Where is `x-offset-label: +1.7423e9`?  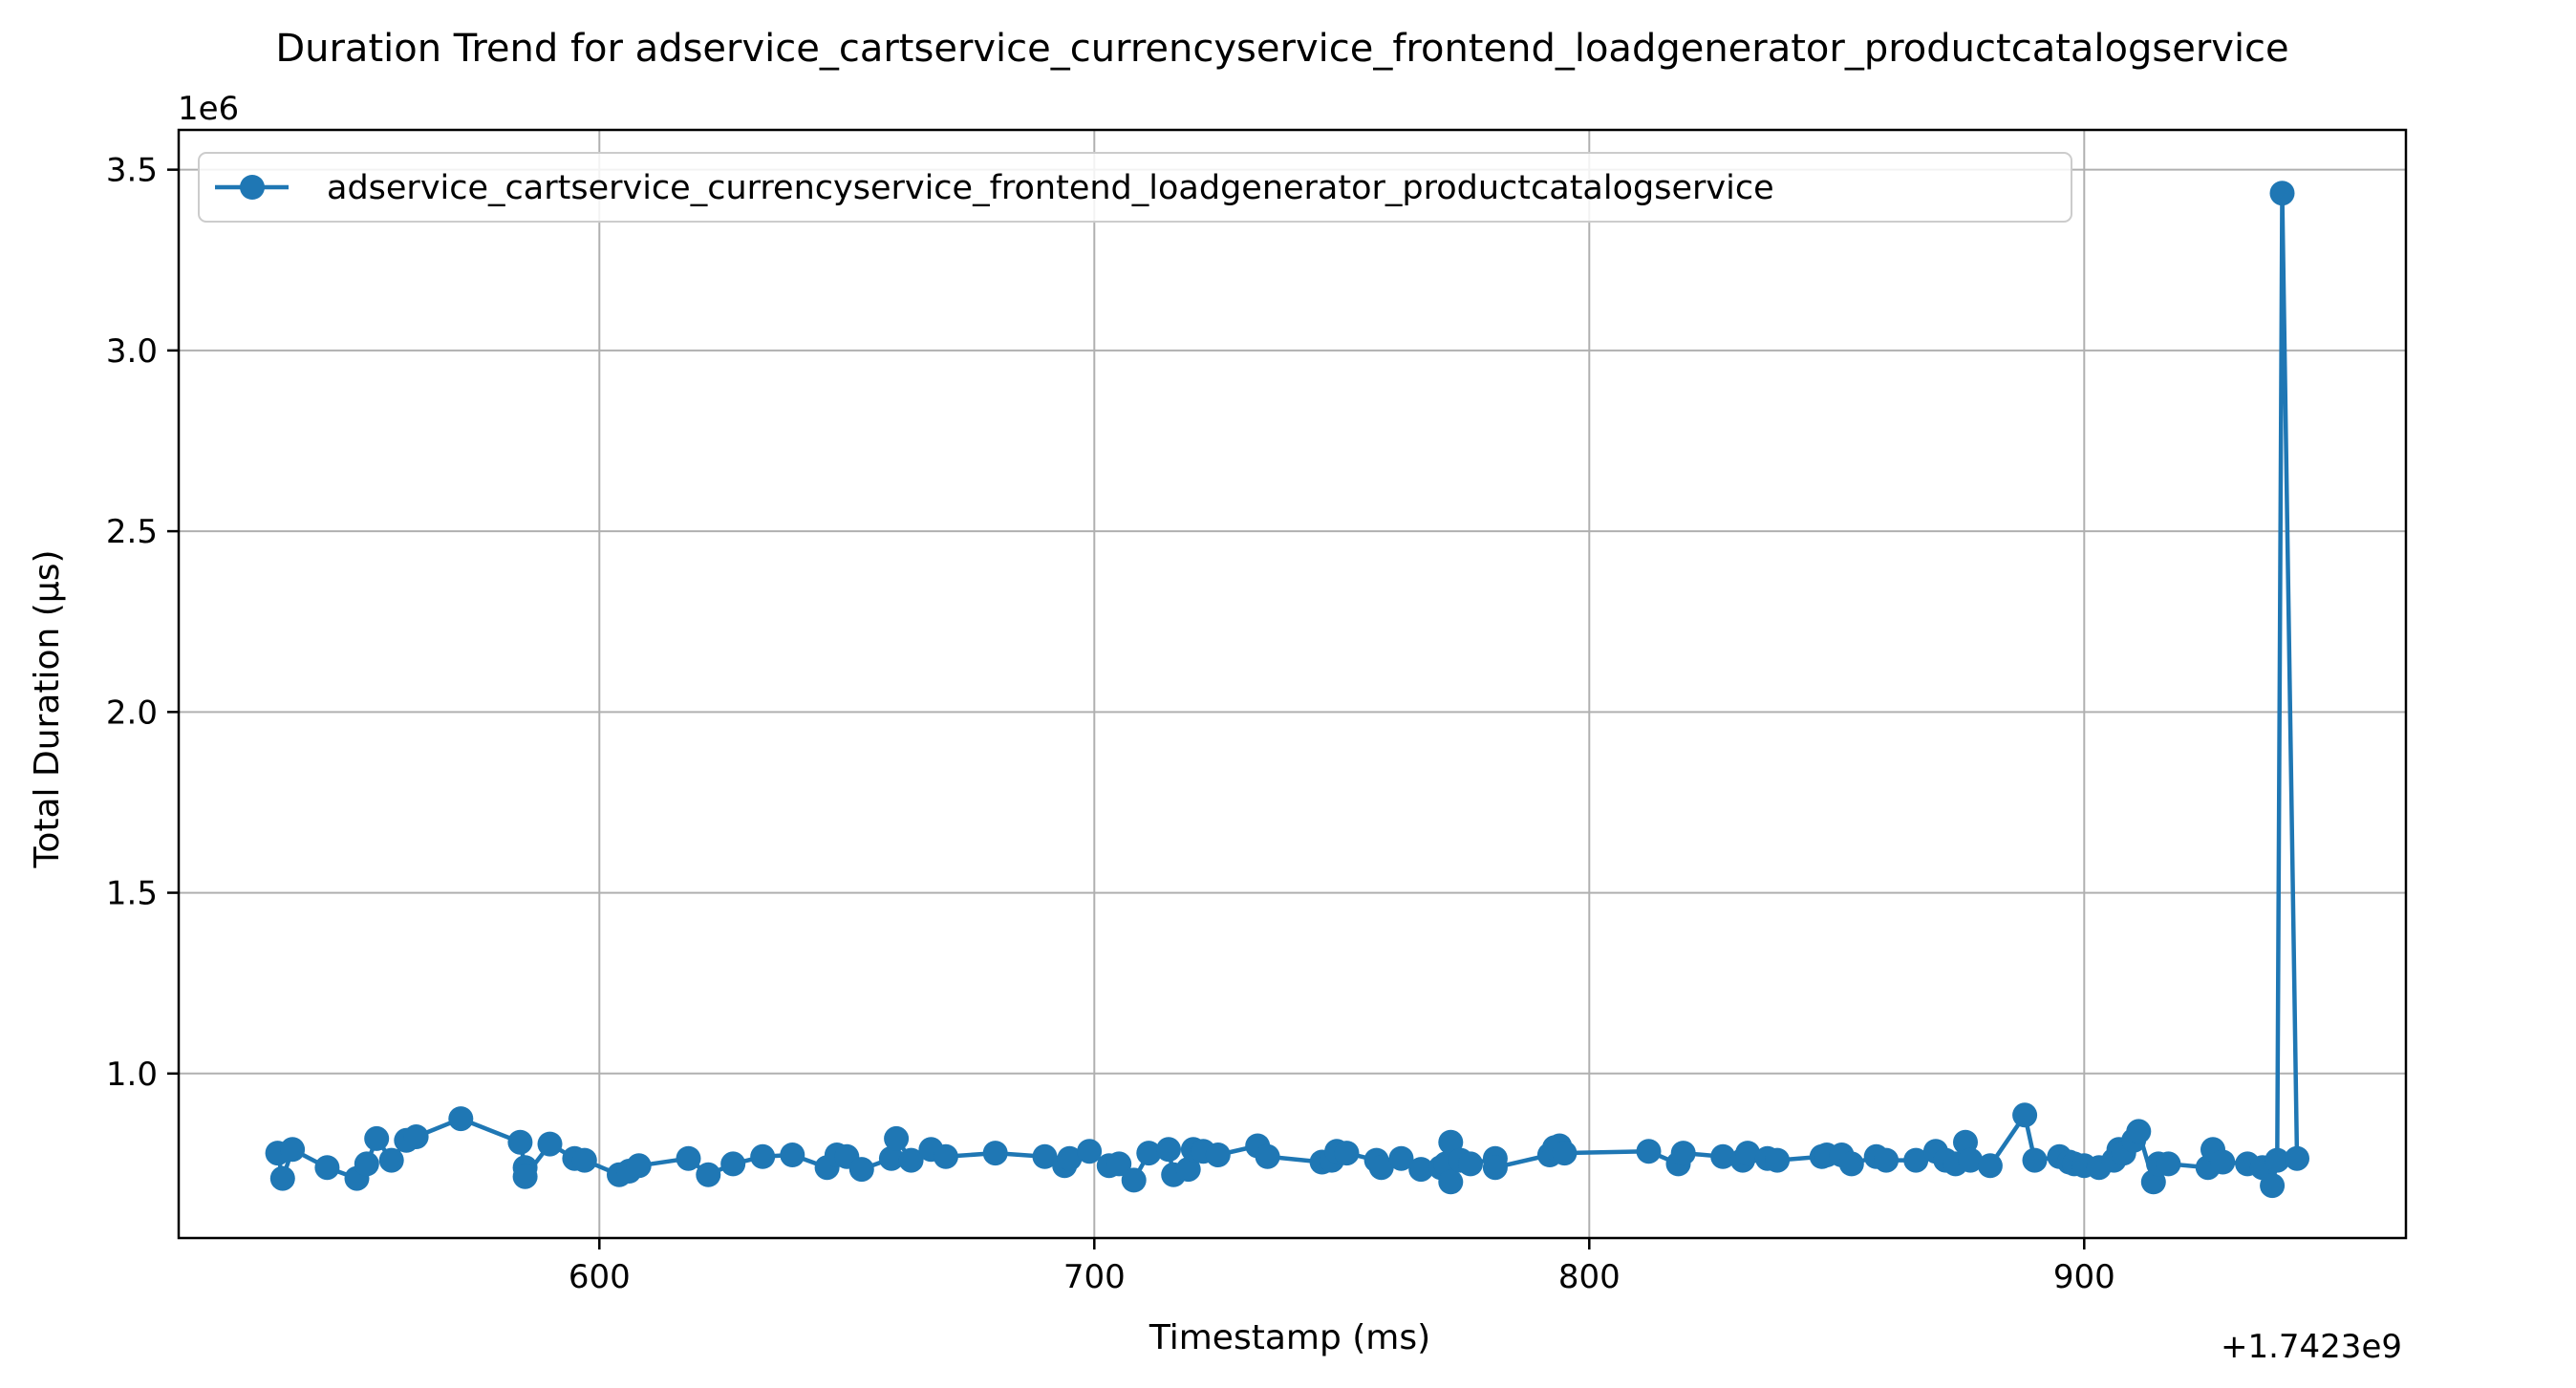
x-offset-label: +1.7423e9 is located at coordinates (2311, 1347).